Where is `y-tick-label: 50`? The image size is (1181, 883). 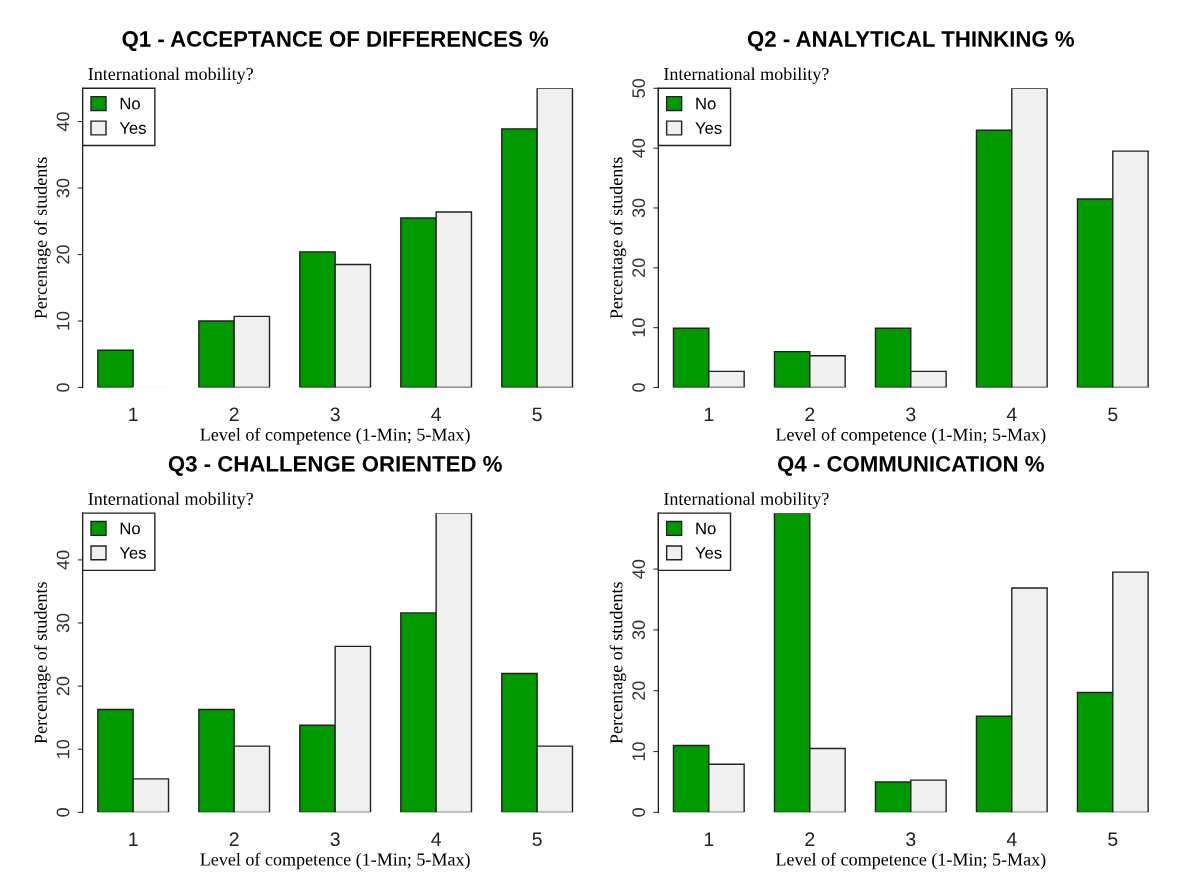
y-tick-label: 50 is located at coordinates (639, 88).